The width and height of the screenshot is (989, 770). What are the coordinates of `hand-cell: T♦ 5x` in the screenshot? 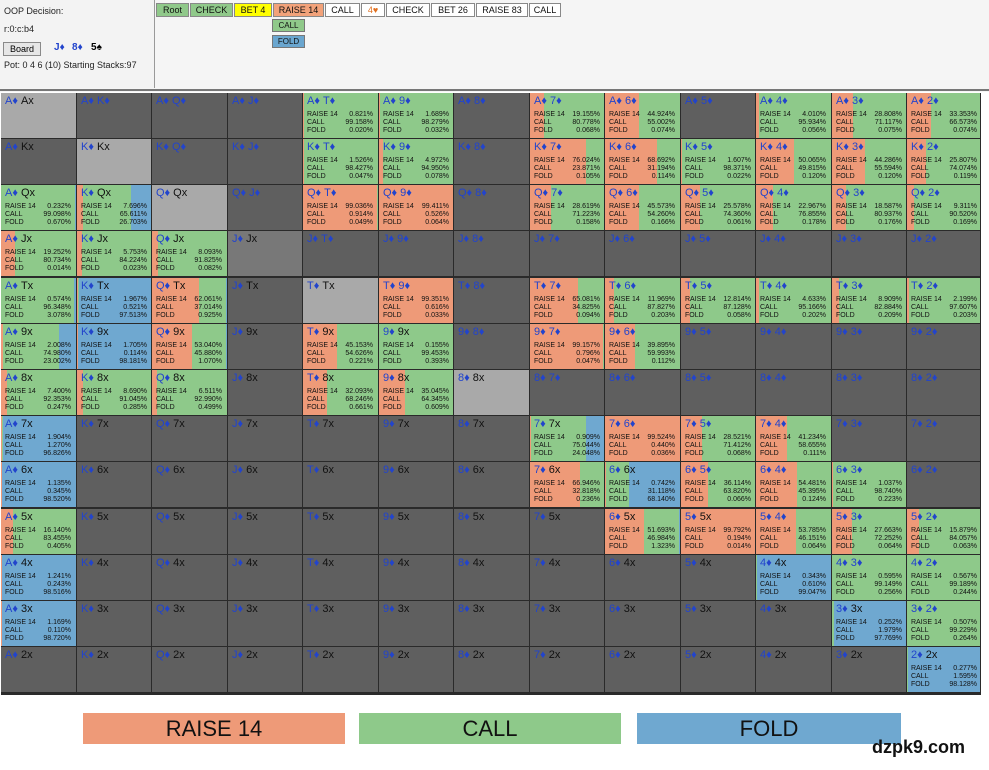 It's located at (340, 531).